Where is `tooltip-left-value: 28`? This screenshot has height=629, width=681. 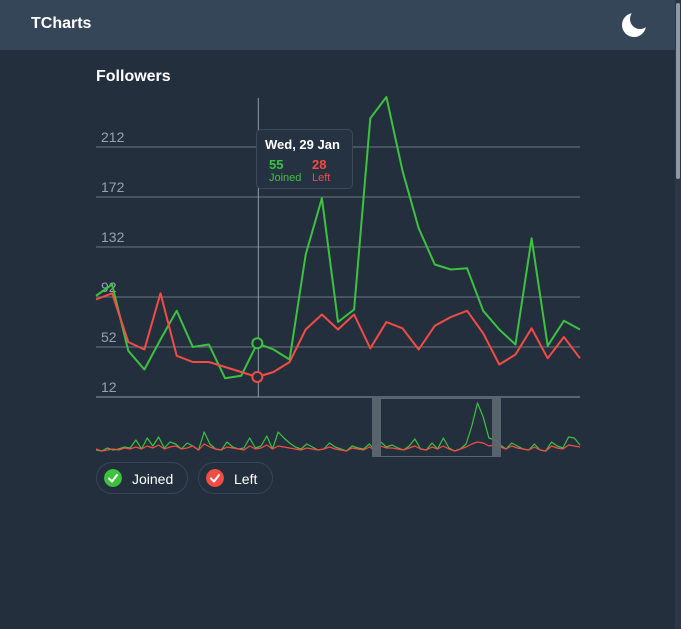
tooltip-left-value: 28 is located at coordinates (319, 164).